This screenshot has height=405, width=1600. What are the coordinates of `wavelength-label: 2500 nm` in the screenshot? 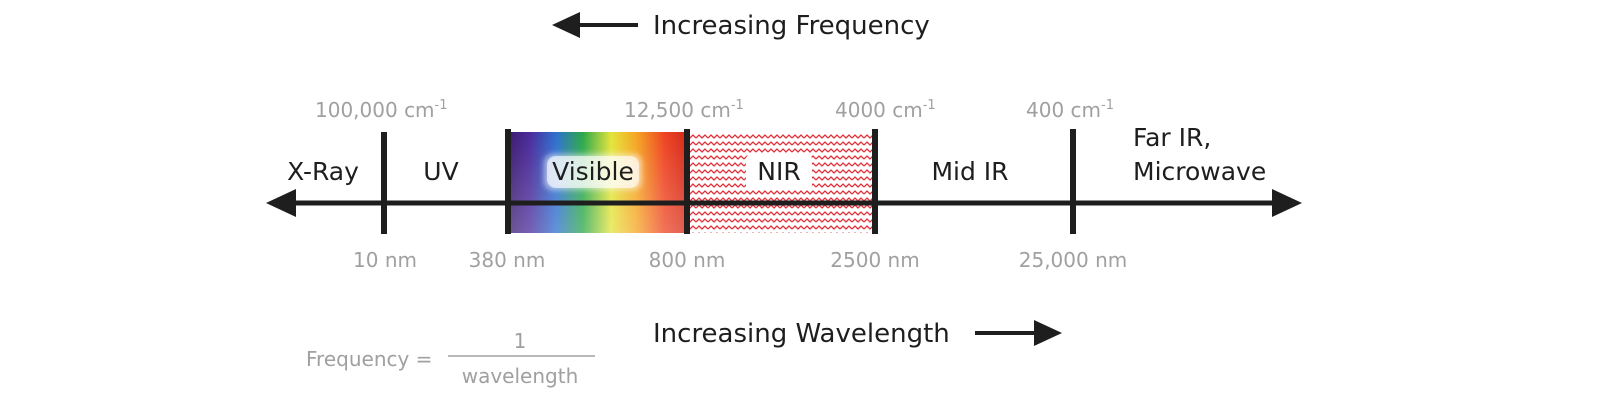 It's located at (874, 260).